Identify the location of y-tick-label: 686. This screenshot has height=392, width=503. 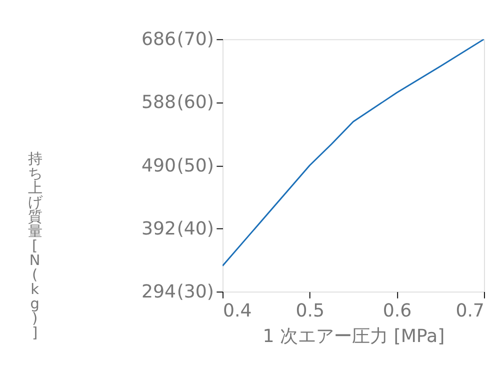
(158, 39).